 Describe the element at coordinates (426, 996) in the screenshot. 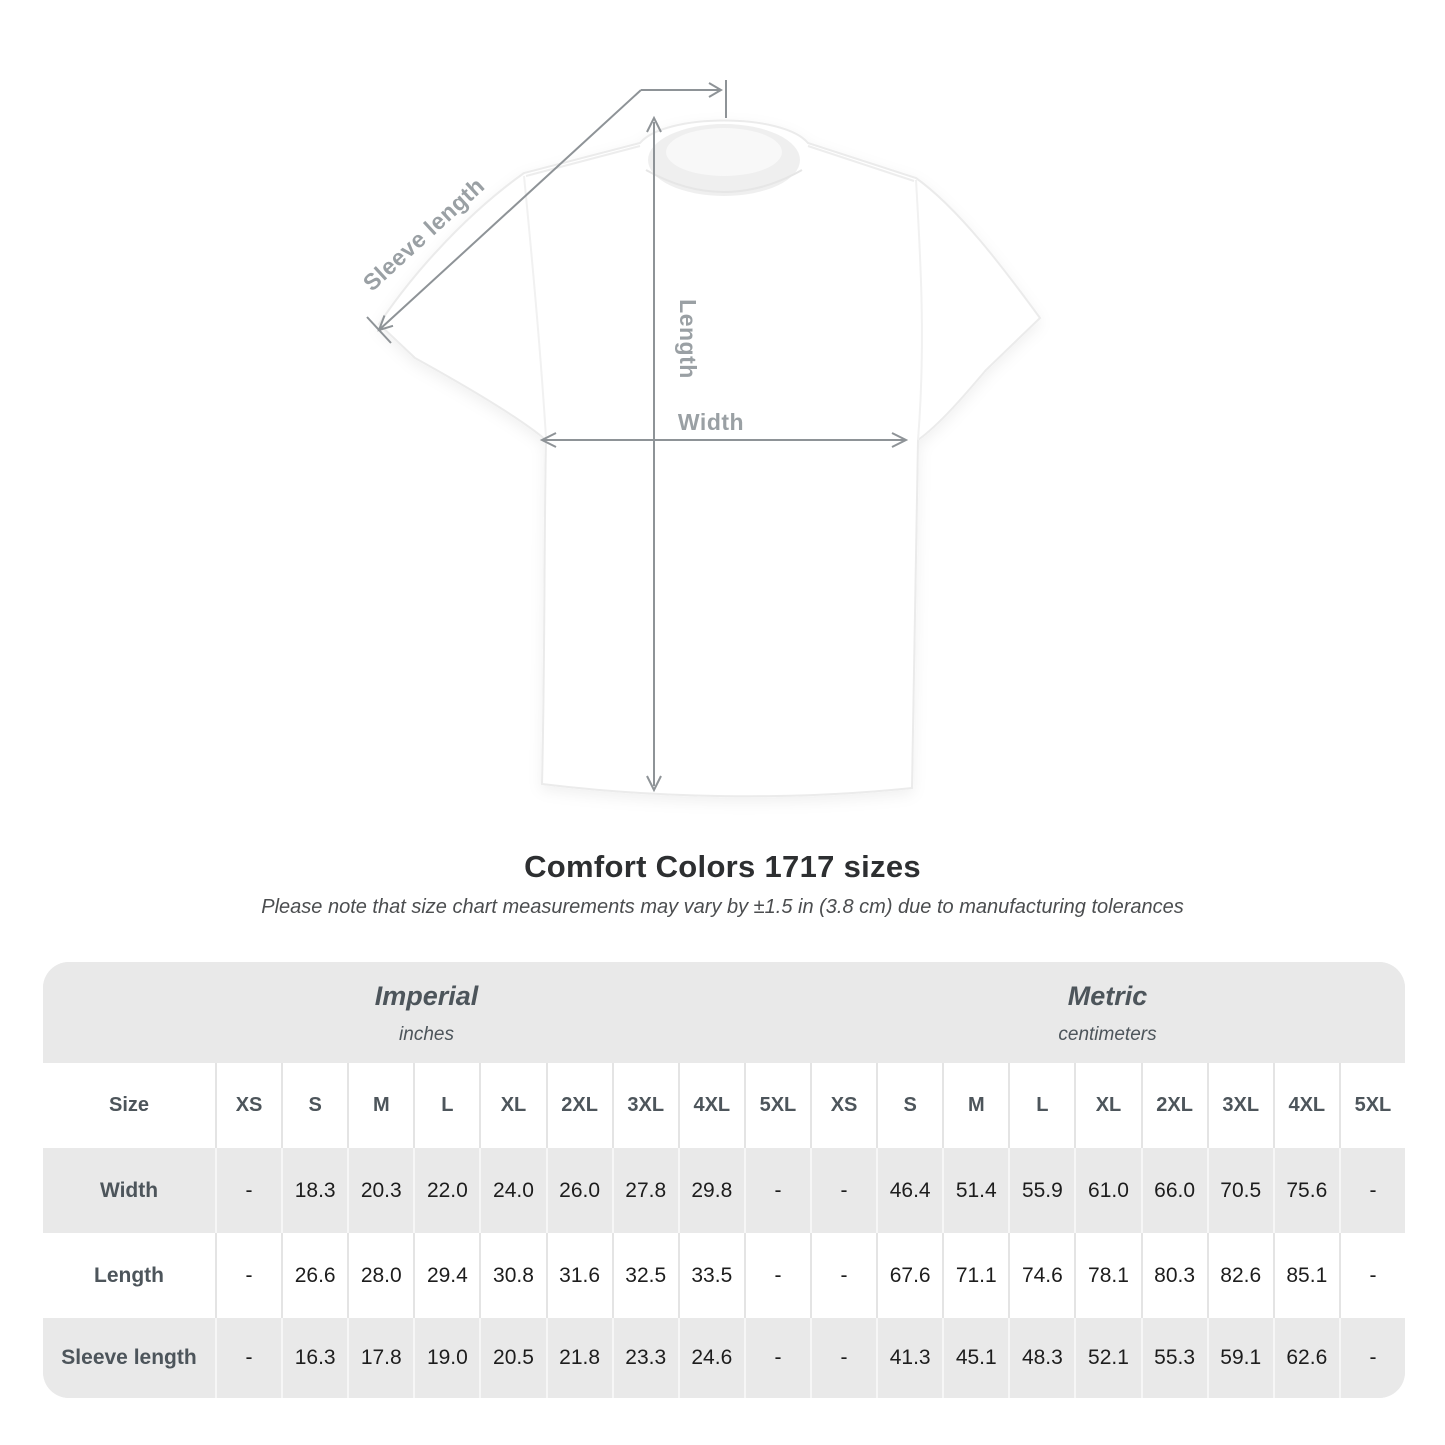

I see `imperial-group-name: Imperial` at that location.